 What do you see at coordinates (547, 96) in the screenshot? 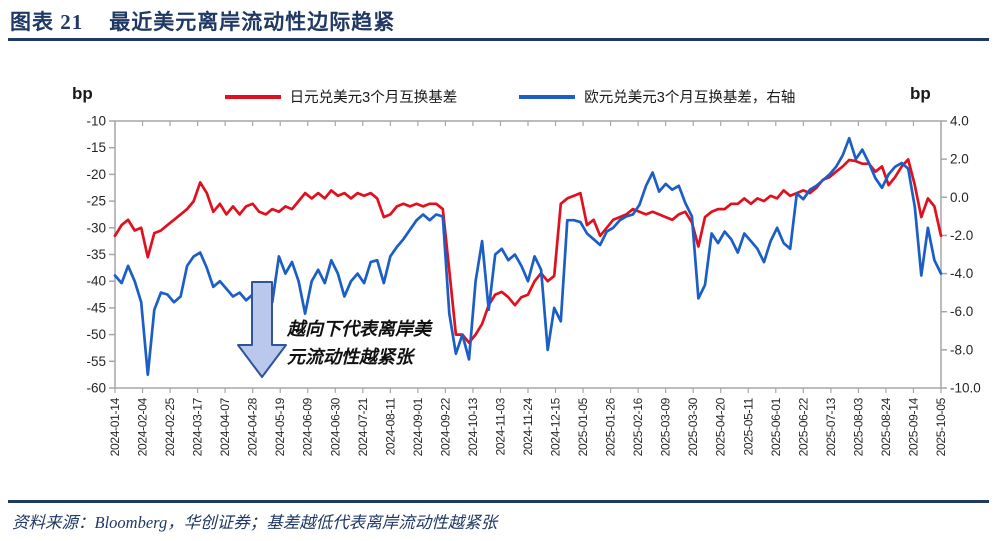
I see `legend-marker-eur` at bounding box center [547, 96].